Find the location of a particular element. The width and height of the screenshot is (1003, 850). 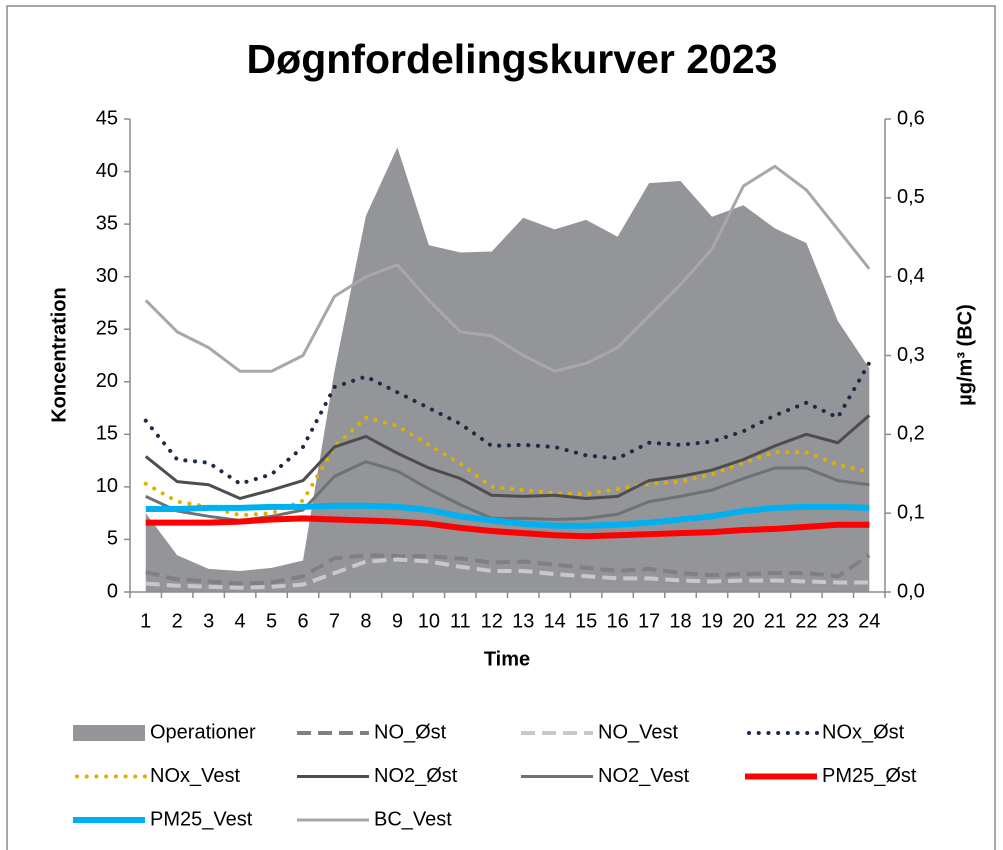

x-tick-label: 5 is located at coordinates (271, 621).